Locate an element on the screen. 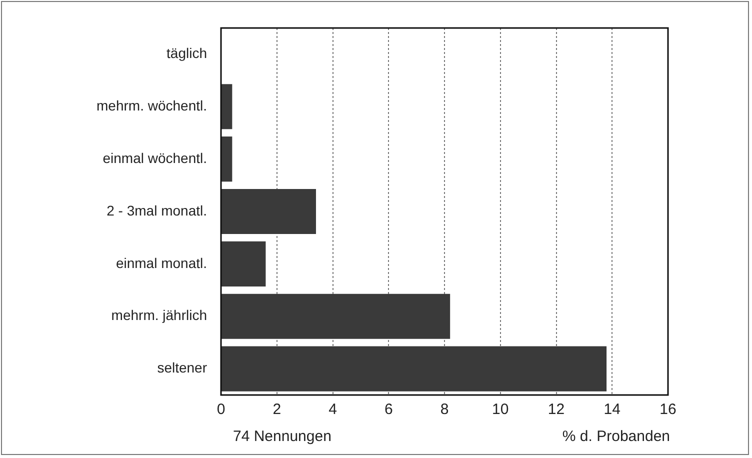 This screenshot has width=752, height=458. x-axis-title: % d. Probanden is located at coordinates (616, 437).